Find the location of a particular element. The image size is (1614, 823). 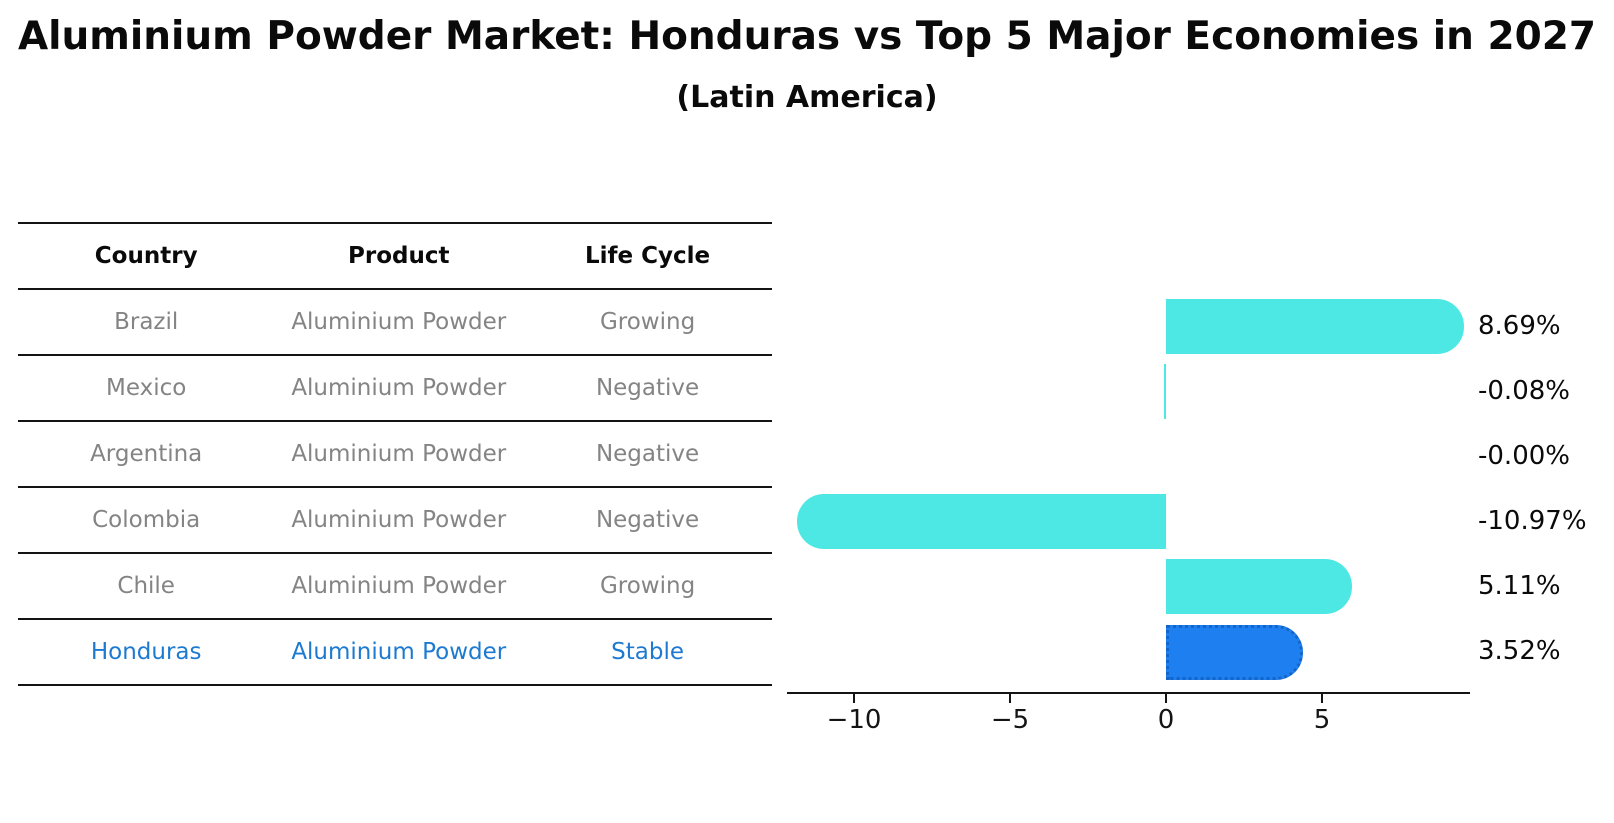

table-header-row: Country Product Life Cycle is located at coordinates (395, 255).